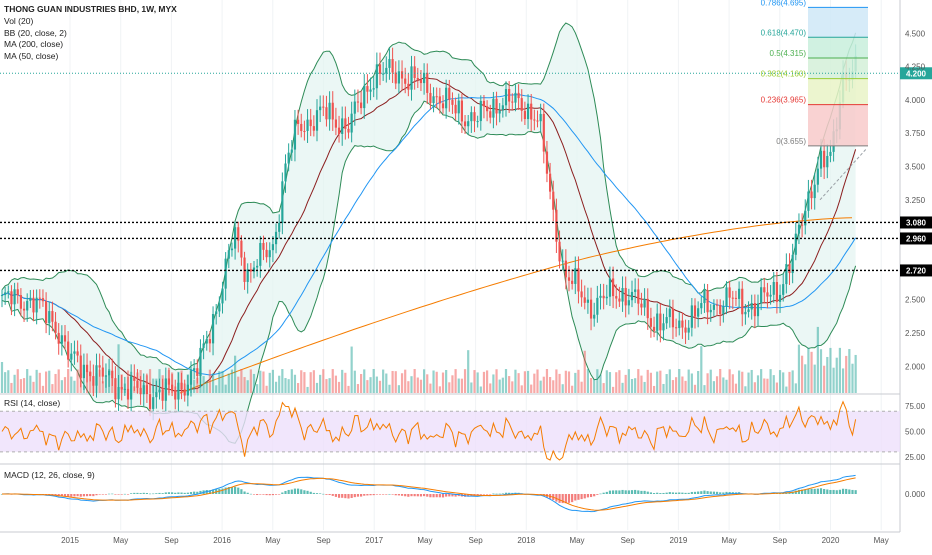 The width and height of the screenshot is (932, 555). I want to click on last-price-tag, so click(916, 73).